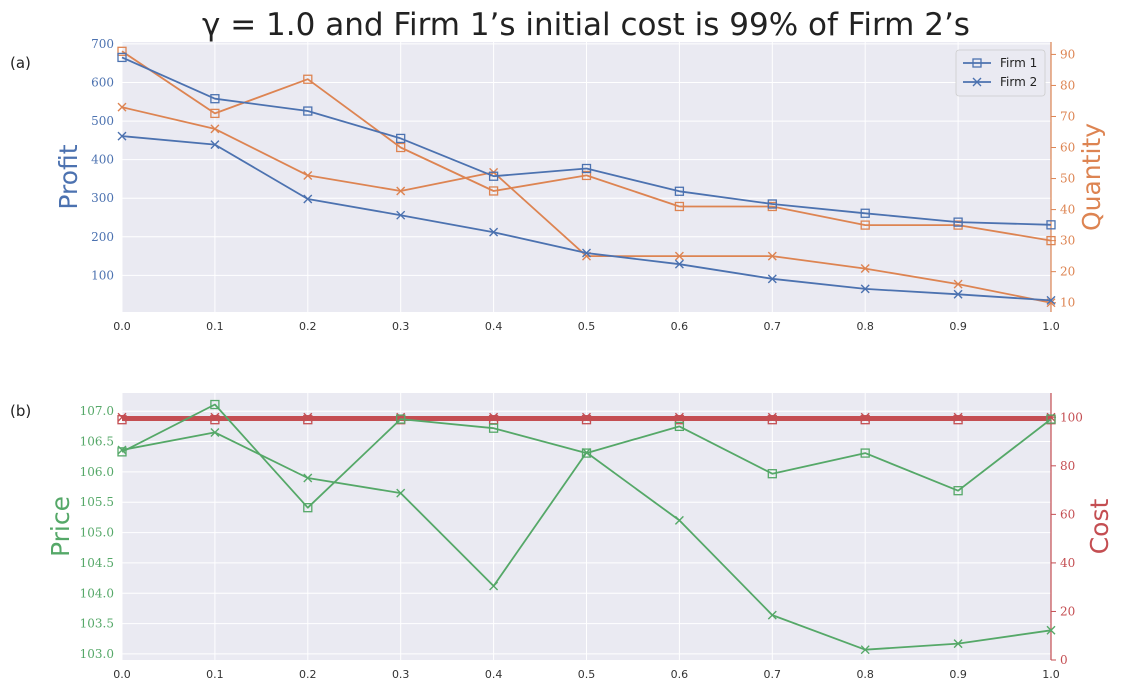 The height and width of the screenshot is (692, 1123). I want to click on y-left-tick-label: 106.0, so click(97, 472).